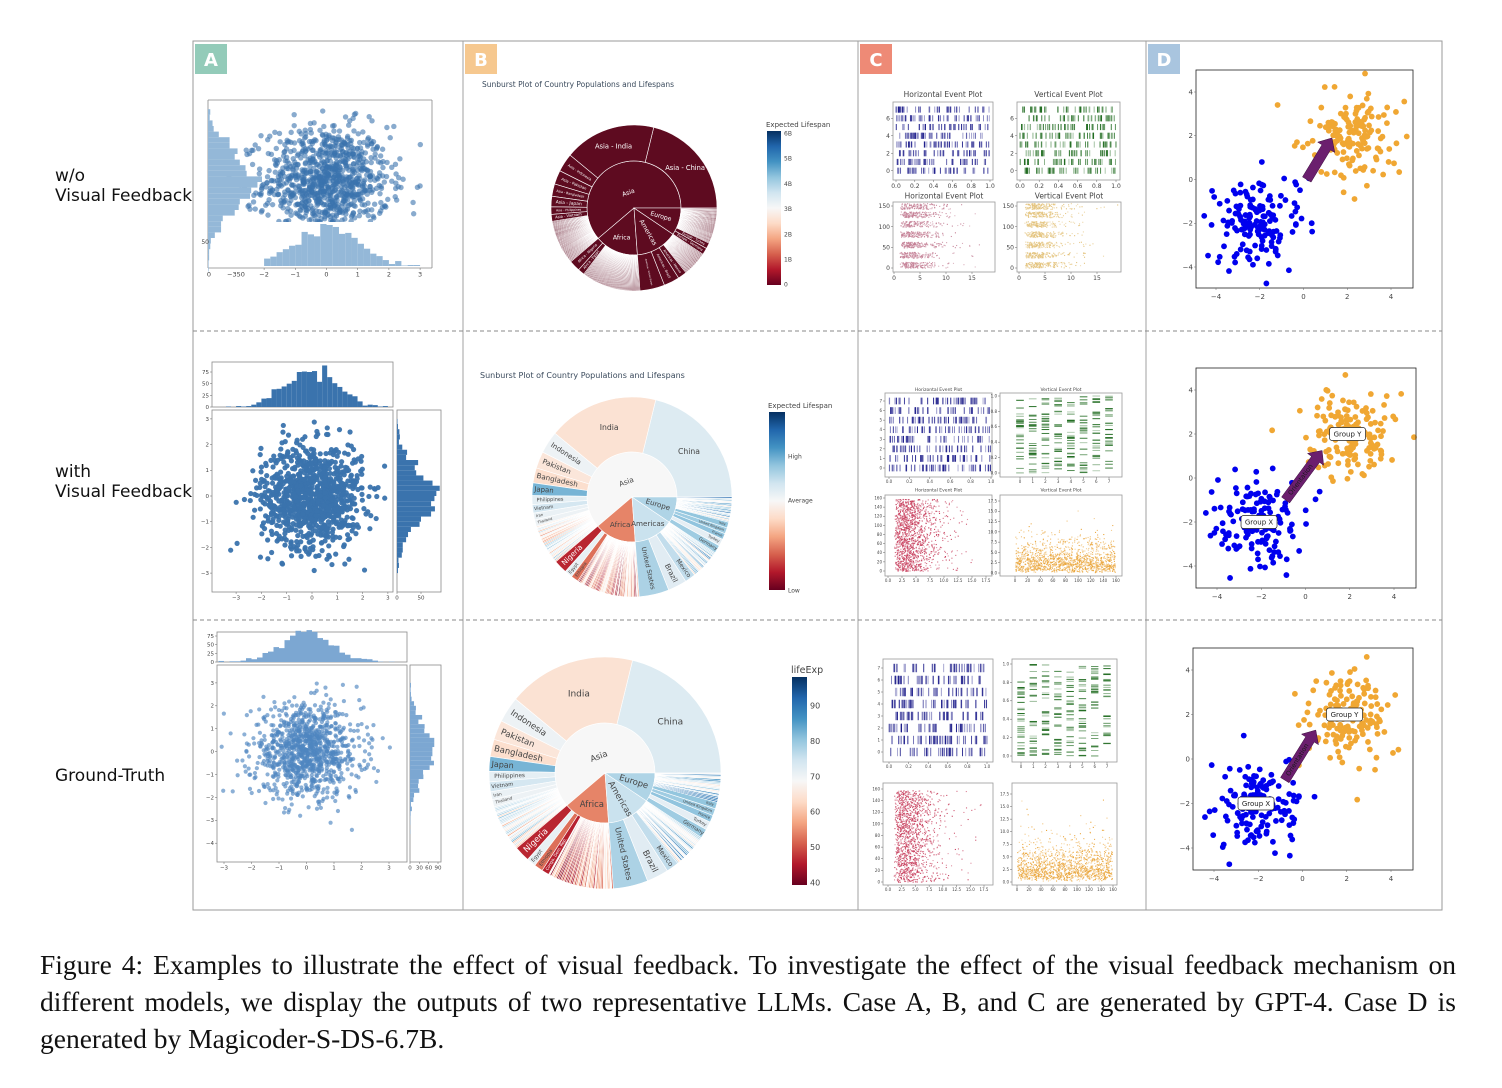 Image resolution: width=1502 pixels, height=1088 pixels. What do you see at coordinates (358, 275) in the screenshot?
I see `x-tick-label: 1` at bounding box center [358, 275].